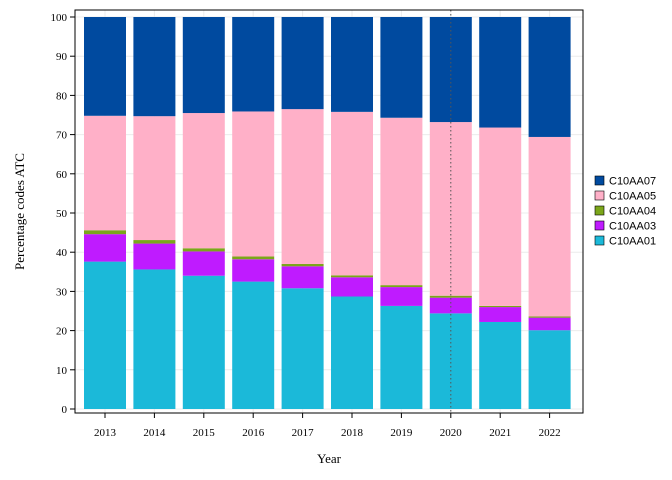  I want to click on y-tick-label: 50, so click(62, 214).